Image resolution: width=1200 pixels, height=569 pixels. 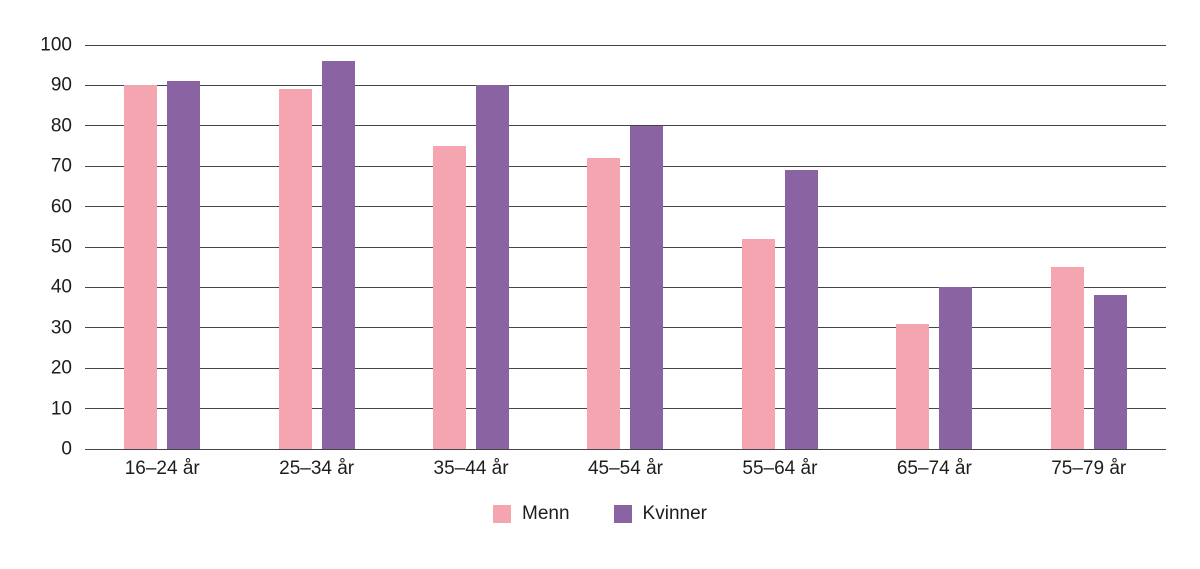 What do you see at coordinates (66, 449) in the screenshot?
I see `y-axis-tick-label: 0` at bounding box center [66, 449].